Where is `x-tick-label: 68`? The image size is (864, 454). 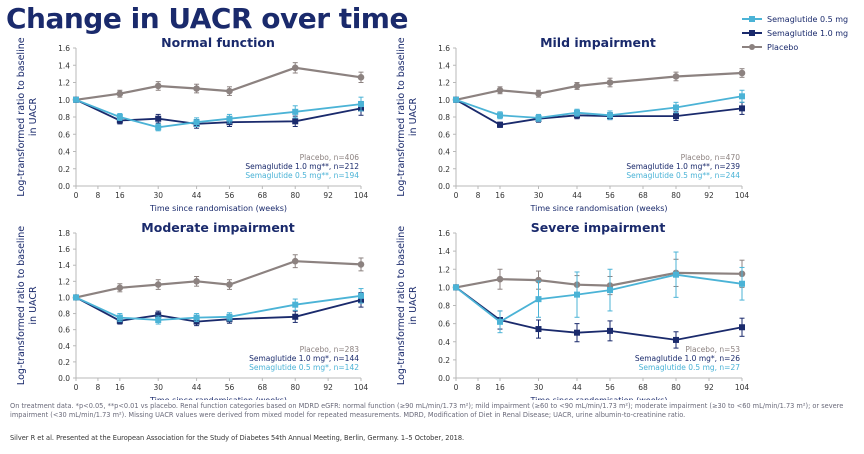
x-tick-label: 68 is located at coordinates (643, 387).